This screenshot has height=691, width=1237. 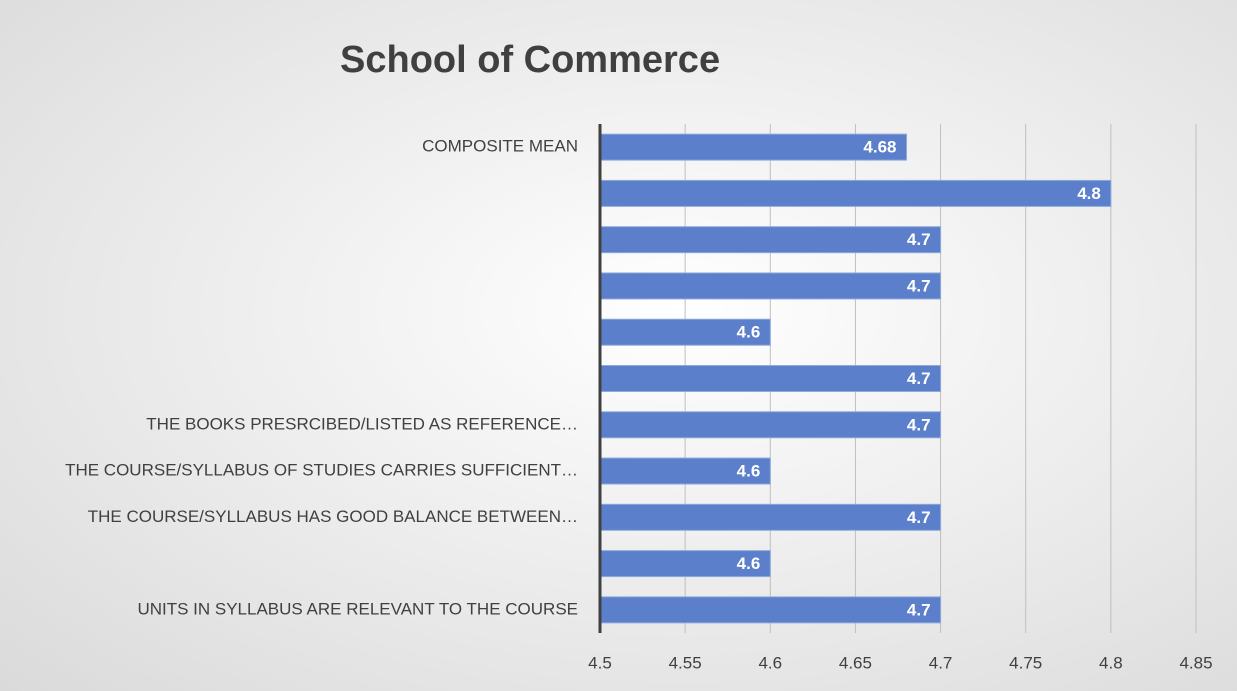 I want to click on x-tick-label: 4.75, so click(x=1025, y=662).